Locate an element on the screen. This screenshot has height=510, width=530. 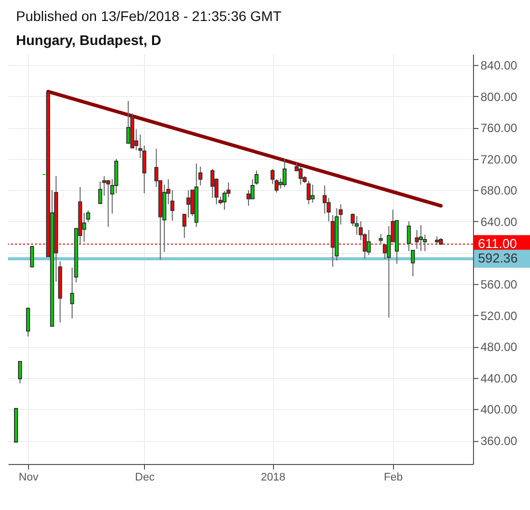
ref-line-label: 592.36 is located at coordinates (498, 258).